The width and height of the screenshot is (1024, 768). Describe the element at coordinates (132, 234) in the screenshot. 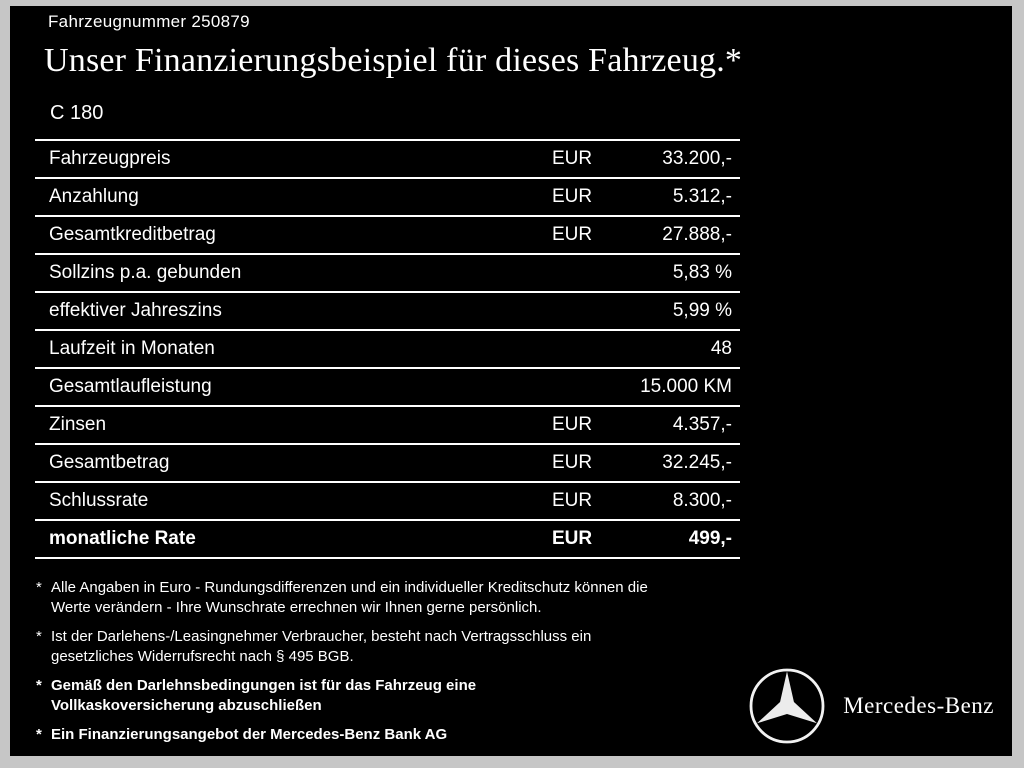

I see `row-label: Gesamtkreditbetrag` at that location.